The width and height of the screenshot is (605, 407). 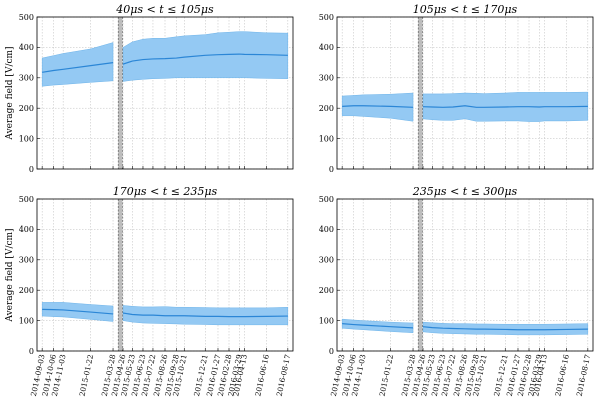 What do you see at coordinates (165, 191) in the screenshot?
I see `chart-title: 170μs < t ≤ 235μs` at bounding box center [165, 191].